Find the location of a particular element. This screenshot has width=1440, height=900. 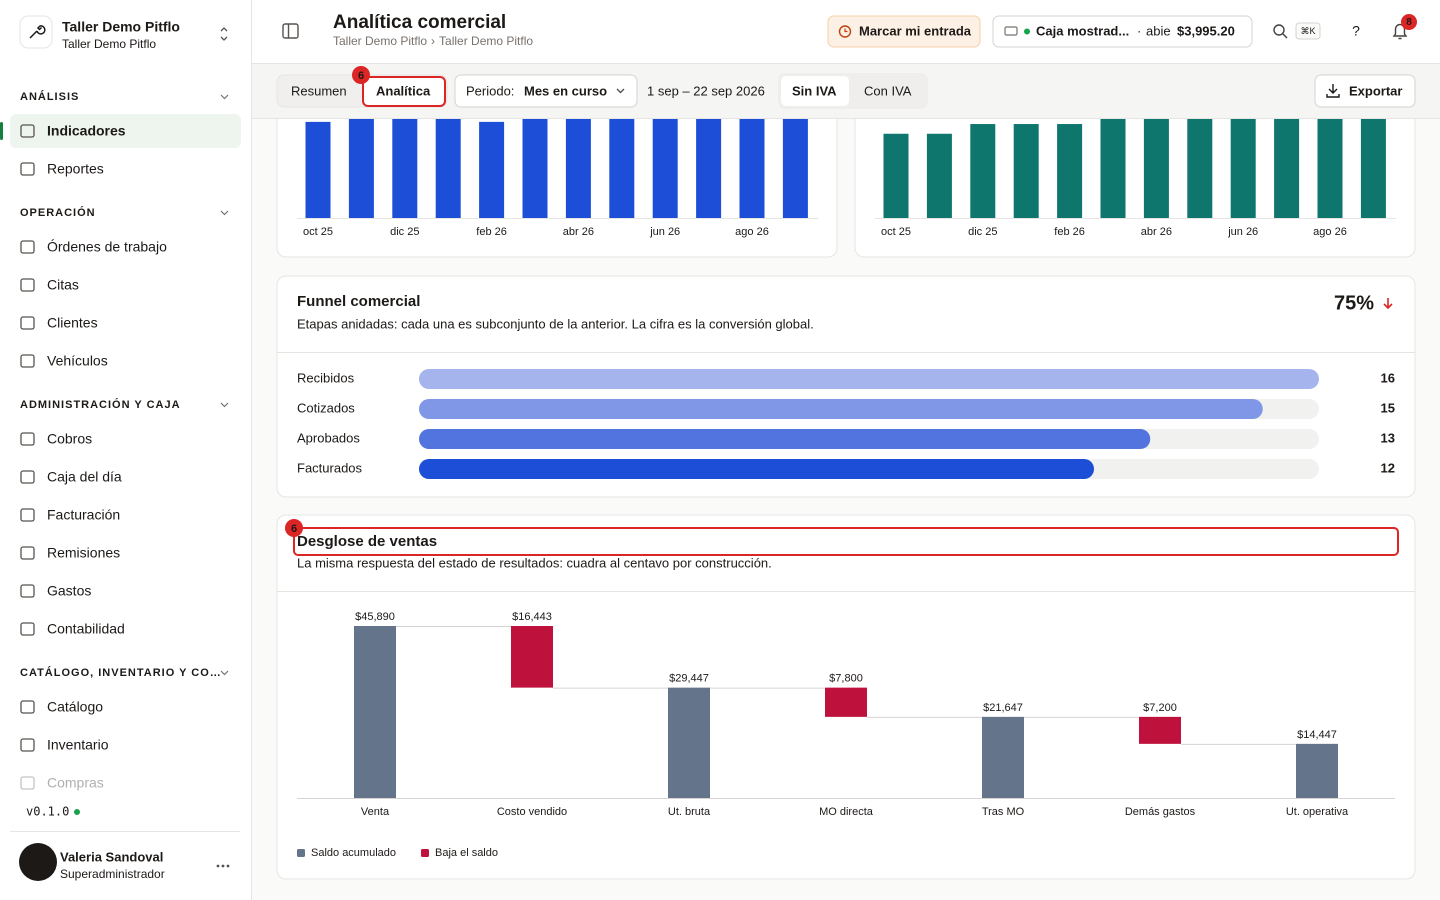

date-range: 1 sep – 22 sep 2026 is located at coordinates (706, 90).